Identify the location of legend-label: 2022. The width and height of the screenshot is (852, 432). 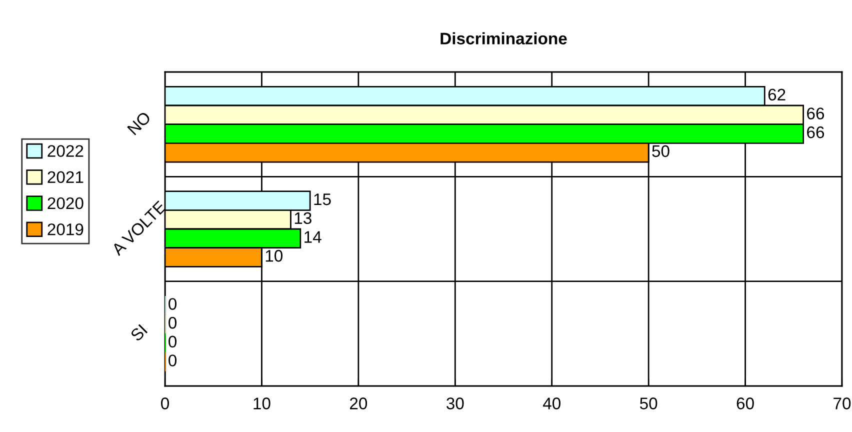
(66, 151).